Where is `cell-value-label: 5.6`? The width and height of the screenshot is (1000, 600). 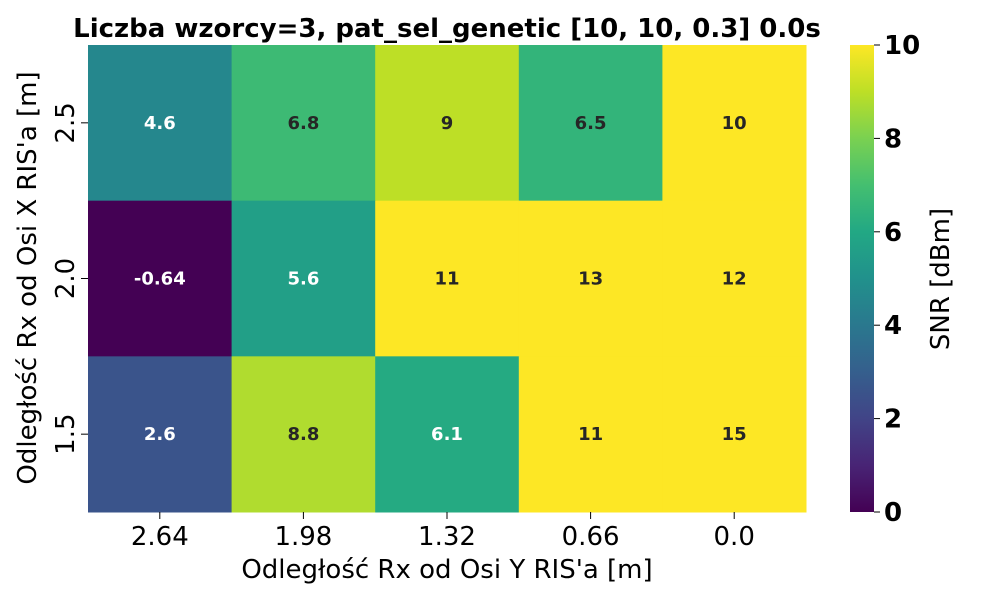
cell-value-label: 5.6 is located at coordinates (303, 279).